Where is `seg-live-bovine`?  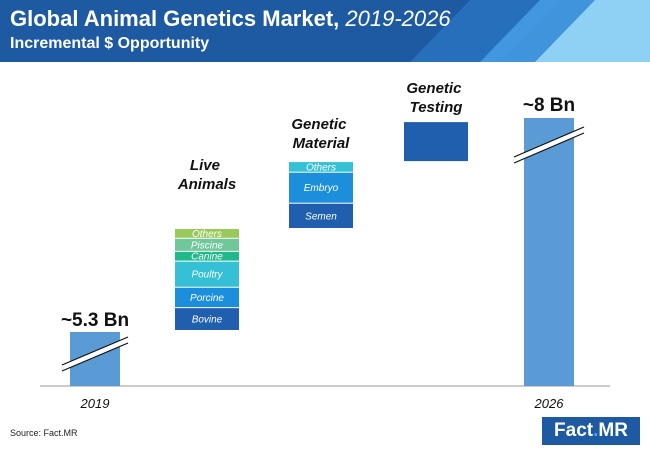 seg-live-bovine is located at coordinates (207, 319).